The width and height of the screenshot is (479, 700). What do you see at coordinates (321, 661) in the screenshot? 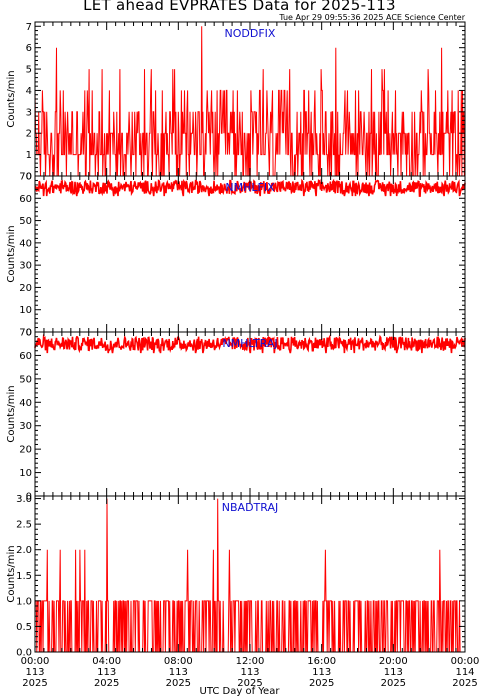
I see `svg-text: 16:00` at bounding box center [321, 661].